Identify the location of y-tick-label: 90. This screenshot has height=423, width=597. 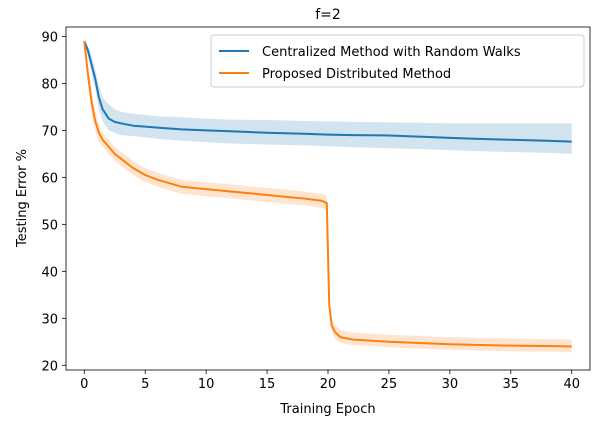
(49, 37).